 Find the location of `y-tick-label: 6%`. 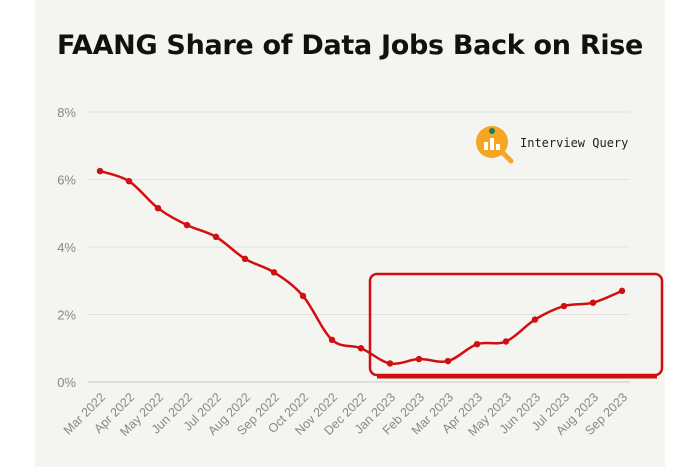

y-tick-label: 6% is located at coordinates (66, 180).